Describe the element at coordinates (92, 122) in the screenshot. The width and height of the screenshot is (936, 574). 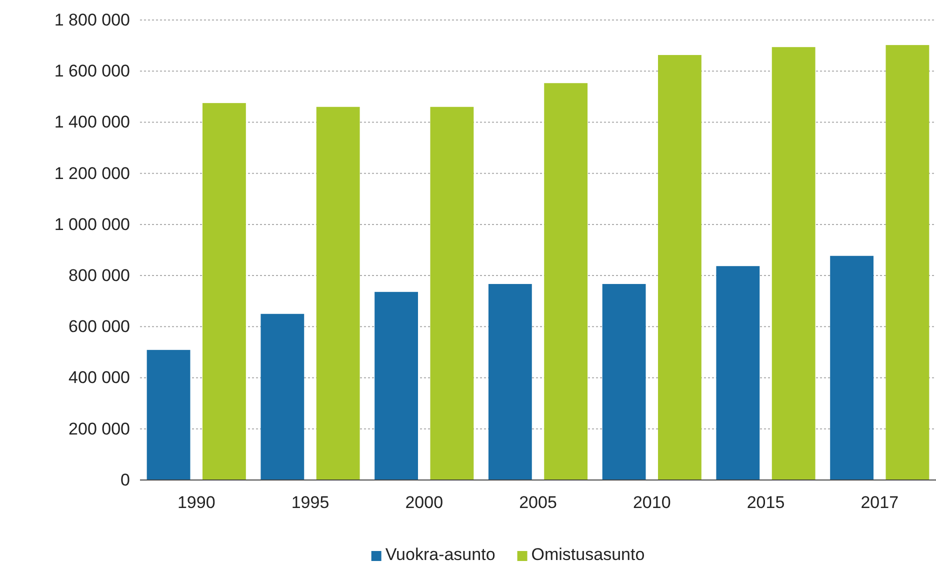
I see `y-tick-label: 1 400 000` at that location.